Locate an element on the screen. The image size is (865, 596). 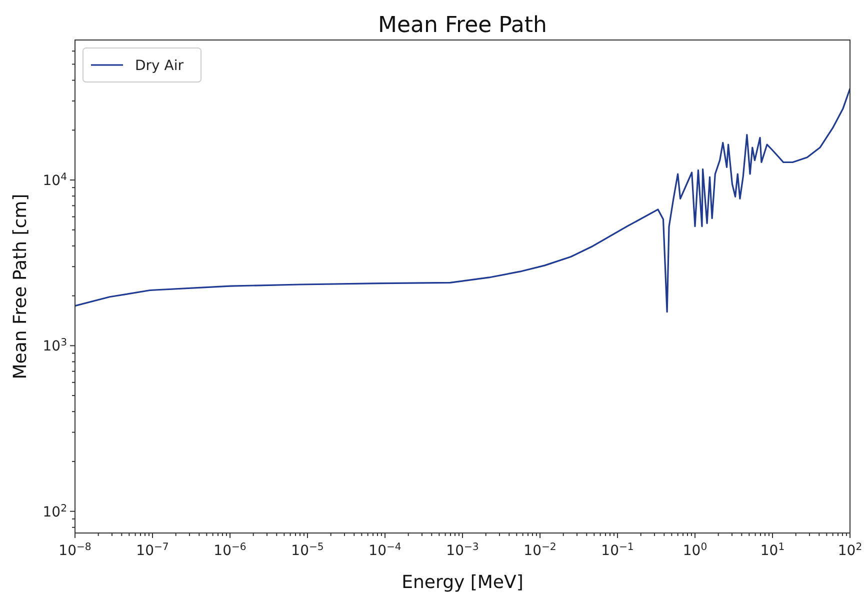
x-tick-label: 10$^{0}$ is located at coordinates (695, 550).